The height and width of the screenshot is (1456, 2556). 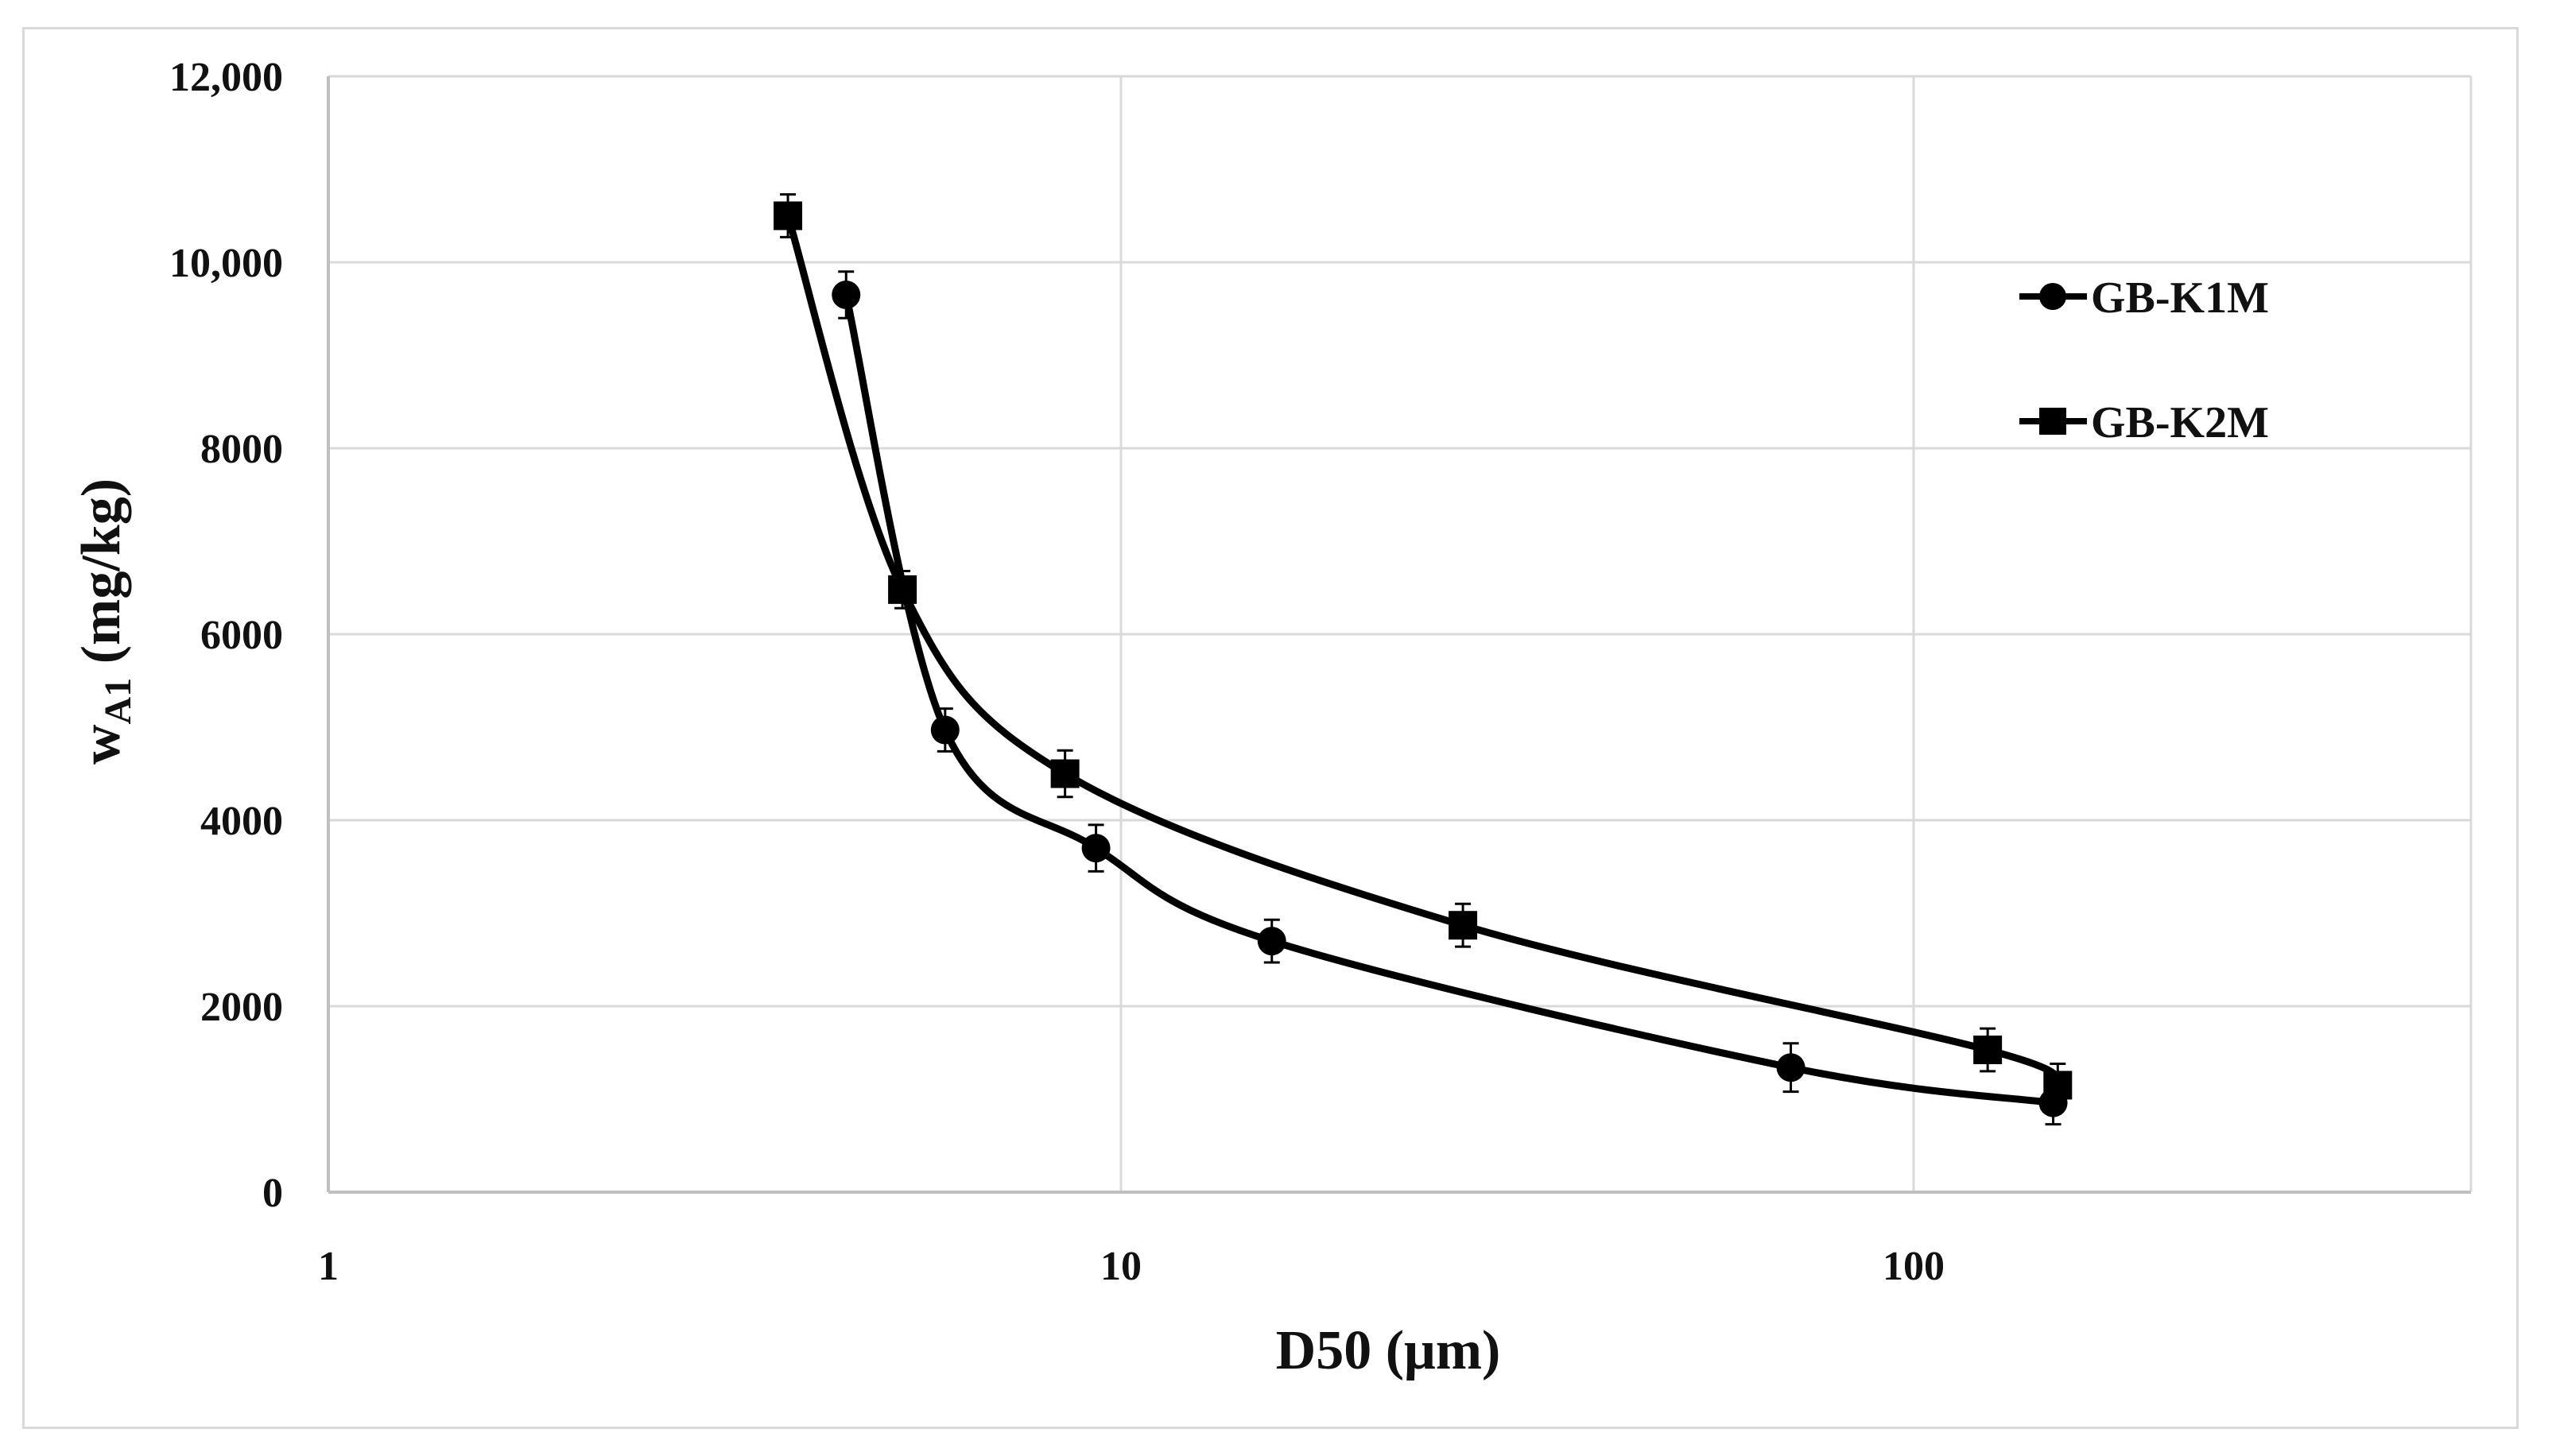 I want to click on y-axis-title-symbol: w, so click(x=101, y=744).